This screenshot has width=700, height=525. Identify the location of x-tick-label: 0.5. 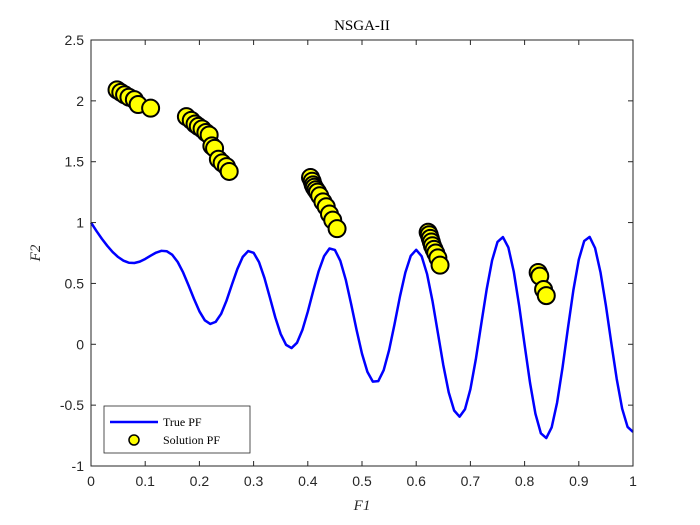
(362, 481).